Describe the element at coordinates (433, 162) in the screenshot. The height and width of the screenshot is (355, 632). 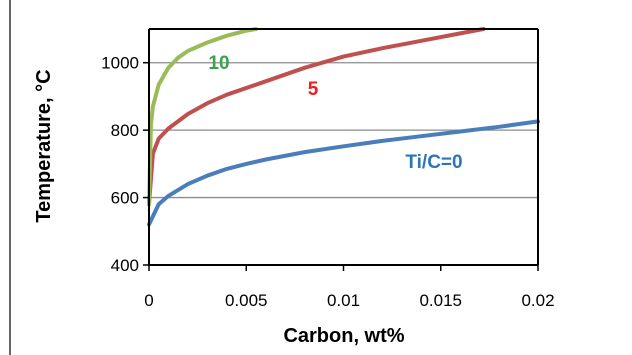
I see `series-label-ti-c-0: Ti/C=0` at that location.